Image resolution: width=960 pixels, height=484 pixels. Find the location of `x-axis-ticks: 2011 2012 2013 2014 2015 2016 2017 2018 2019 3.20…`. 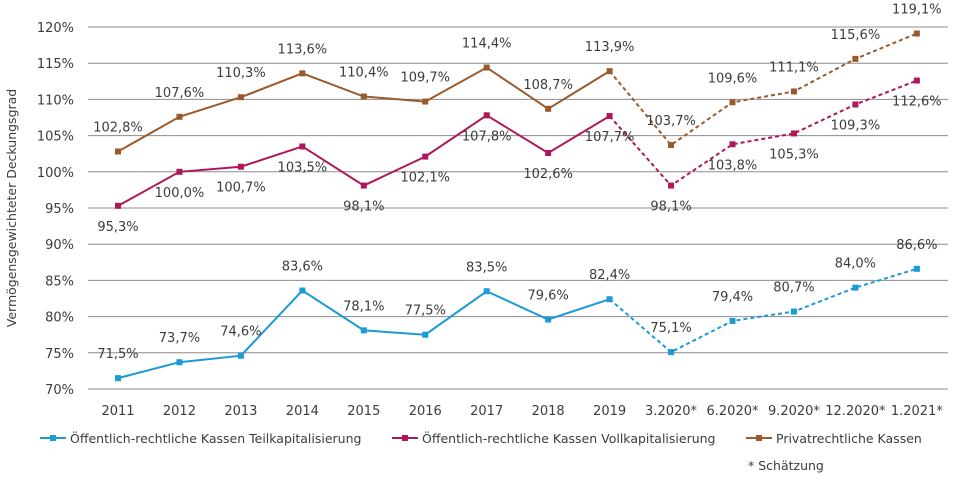

x-axis-ticks: 2011 2012 2013 2014 2015 2016 2017 2018 2019 3.20… is located at coordinates (522, 411).